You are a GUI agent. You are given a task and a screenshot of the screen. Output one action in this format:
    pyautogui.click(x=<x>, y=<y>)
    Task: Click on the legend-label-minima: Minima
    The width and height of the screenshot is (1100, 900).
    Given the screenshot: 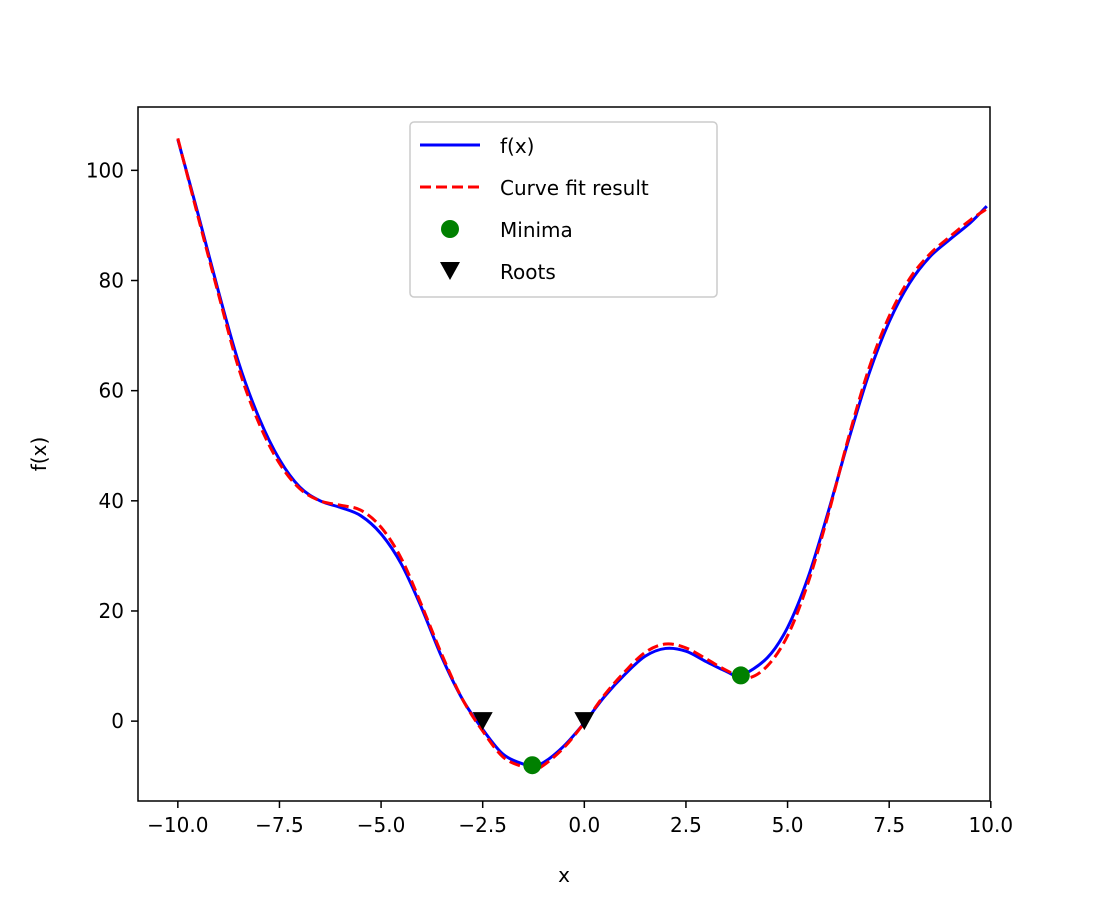 What is the action you would take?
    pyautogui.click(x=536, y=230)
    